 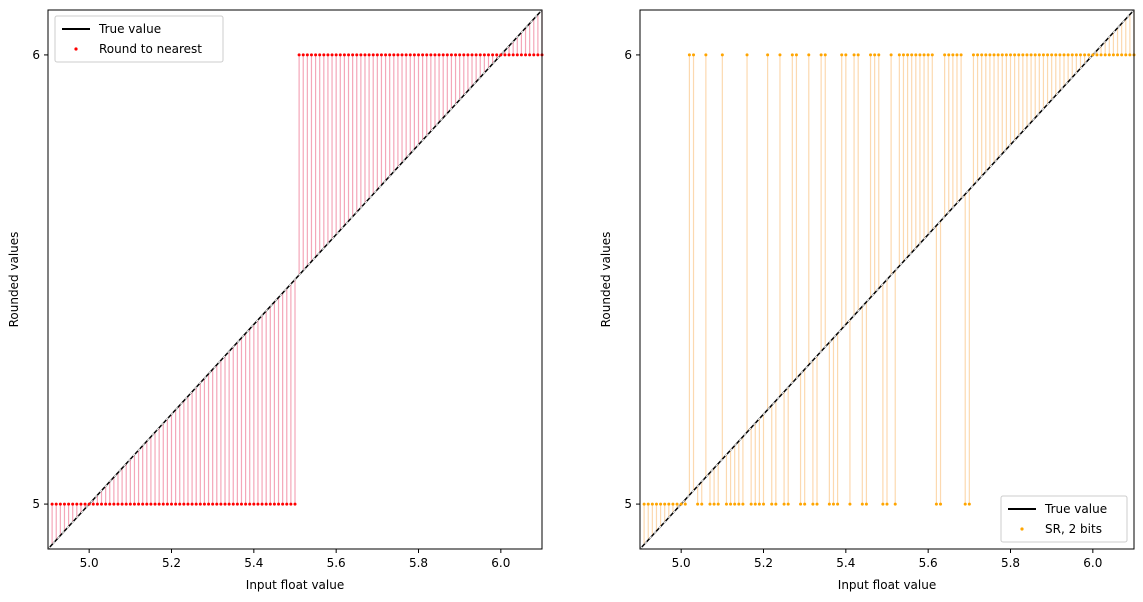 What do you see at coordinates (632, 279) in the screenshot?
I see `y-ticks: 56` at bounding box center [632, 279].